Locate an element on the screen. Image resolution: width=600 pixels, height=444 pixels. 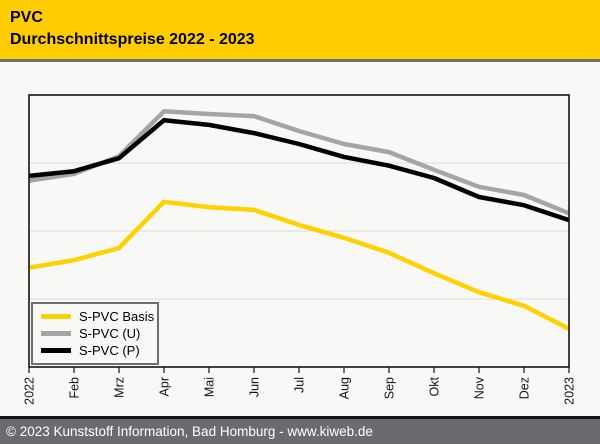
legend-label: S-PVC (U) is located at coordinates (110, 333).